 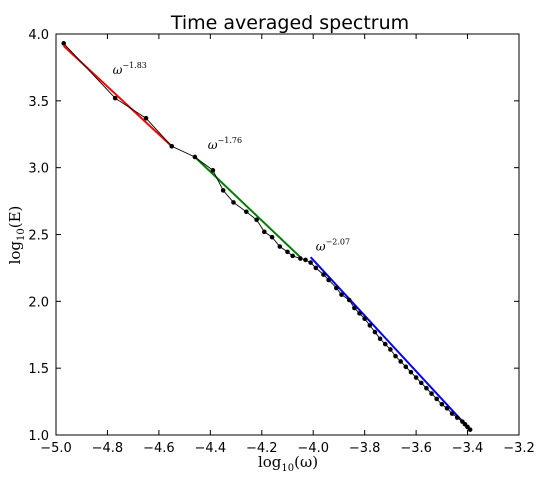 What do you see at coordinates (211, 448) in the screenshot?
I see `x-tick-label: −4.4` at bounding box center [211, 448].